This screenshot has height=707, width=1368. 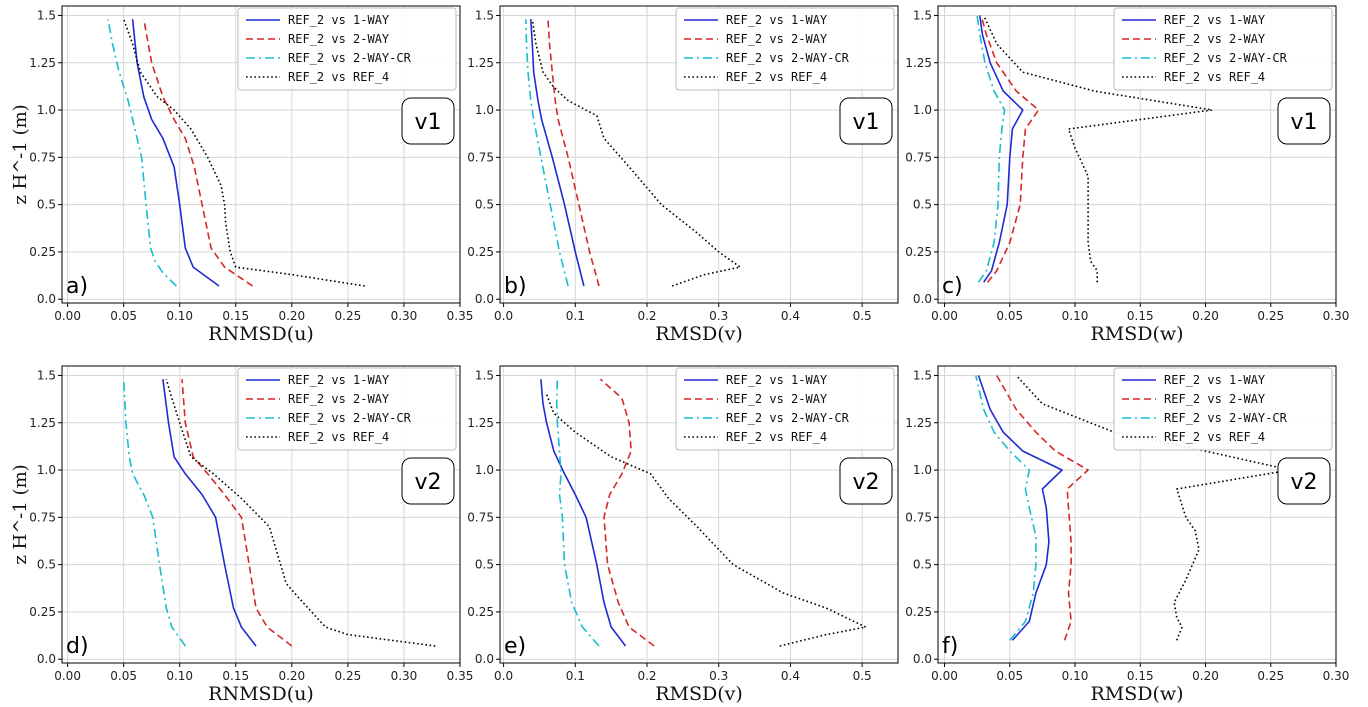 I want to click on y-axis-label: z H^-1 (m), so click(x=20, y=154).